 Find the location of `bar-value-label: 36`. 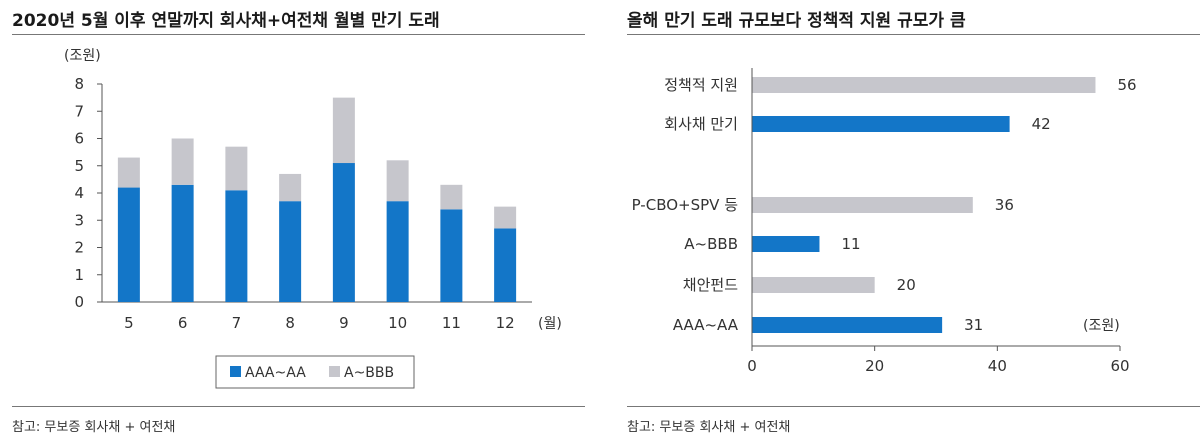

bar-value-label: 36 is located at coordinates (1004, 205).